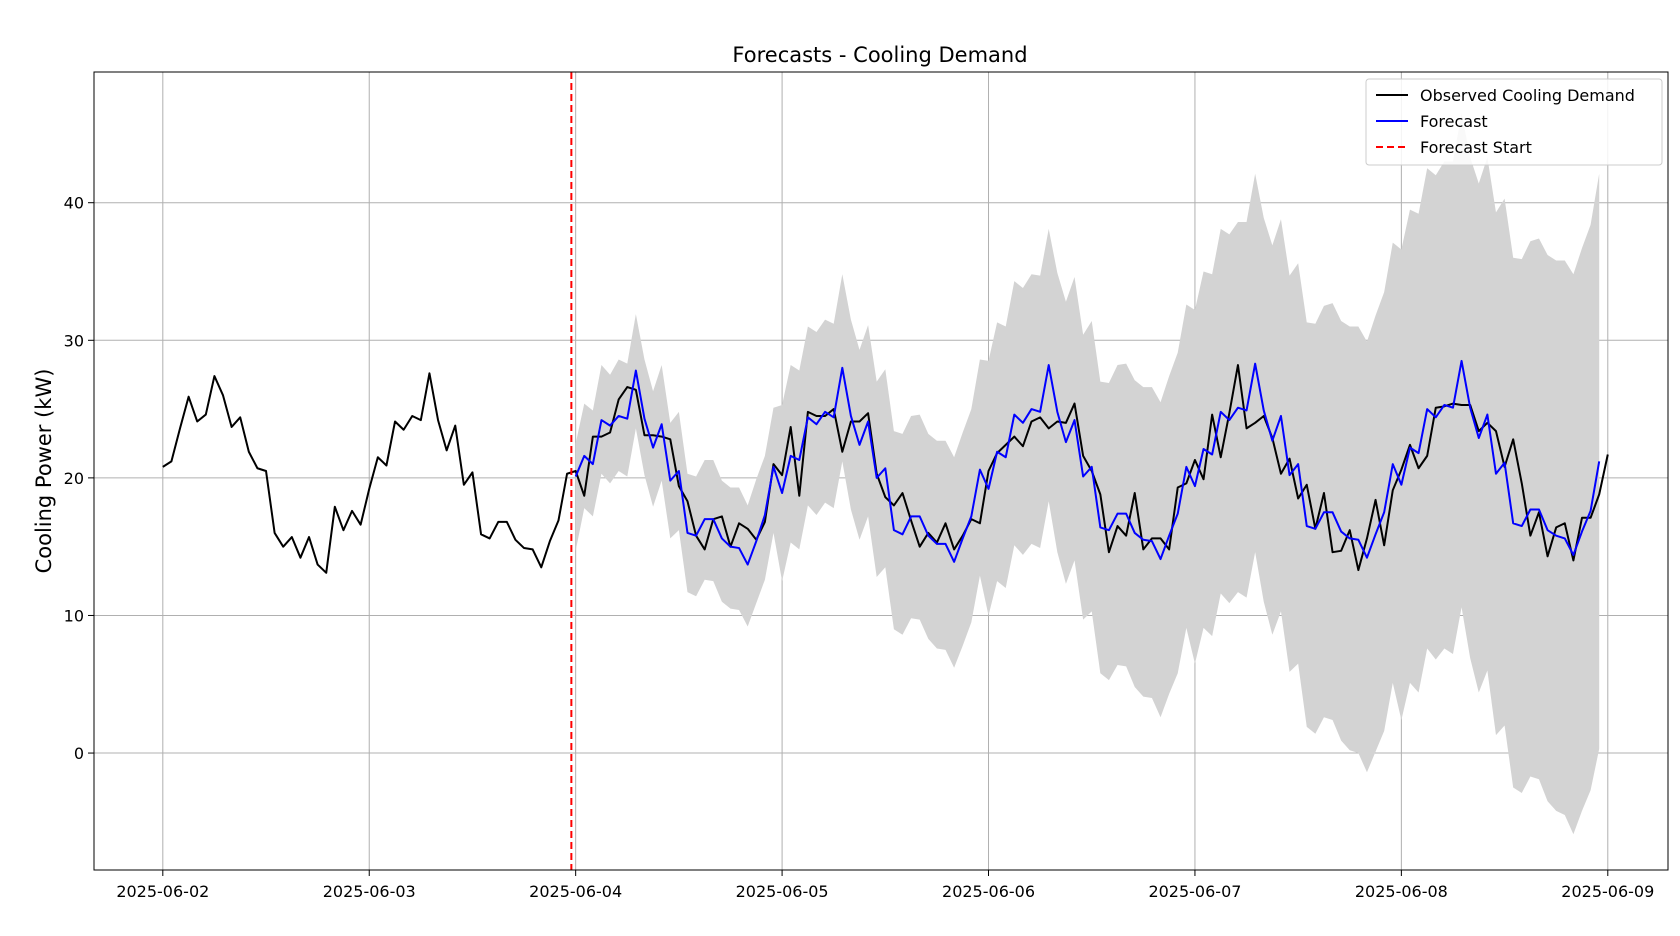  I want to click on legend-box, so click(1514, 122).